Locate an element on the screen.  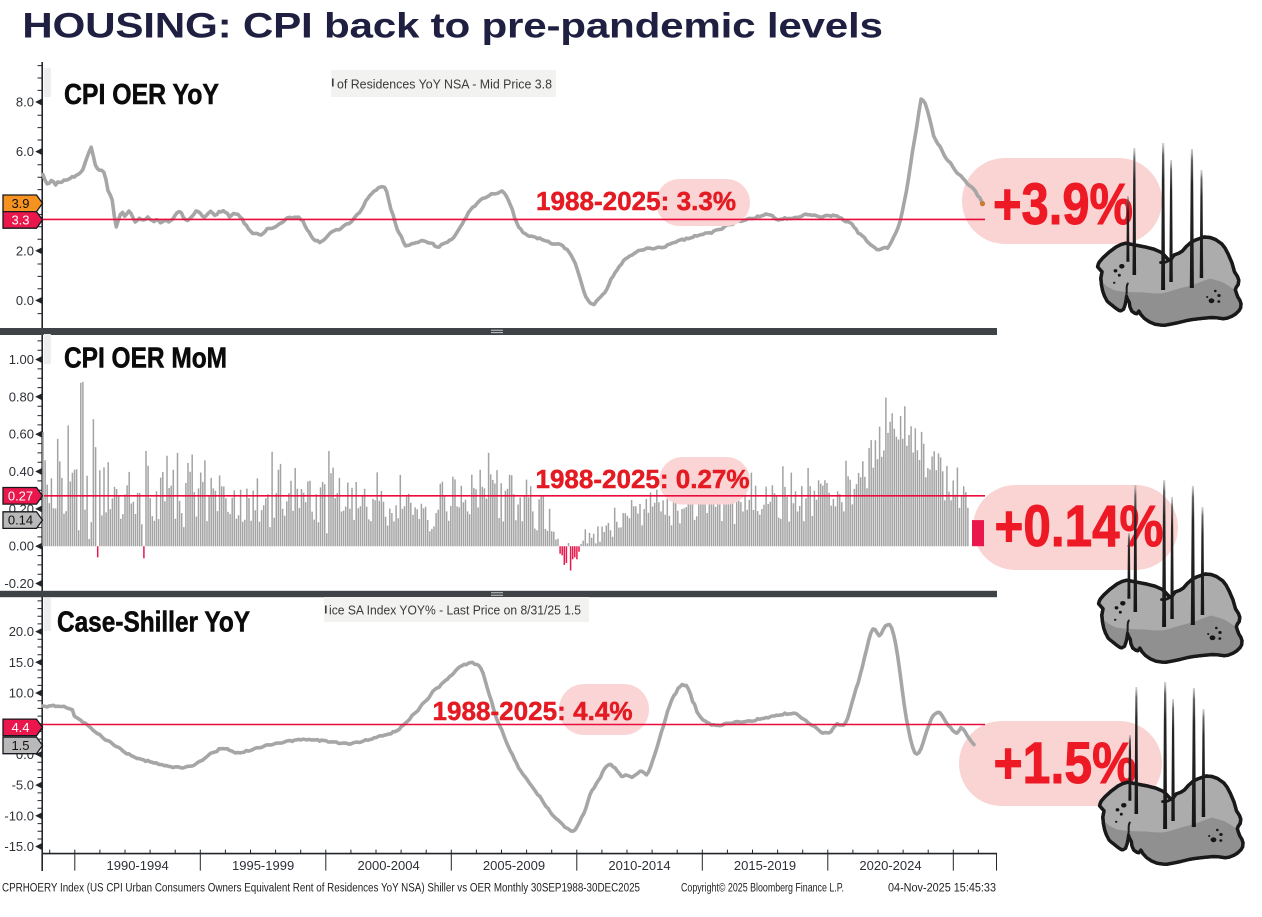
svg-text: 0.00 is located at coordinates (21, 546).